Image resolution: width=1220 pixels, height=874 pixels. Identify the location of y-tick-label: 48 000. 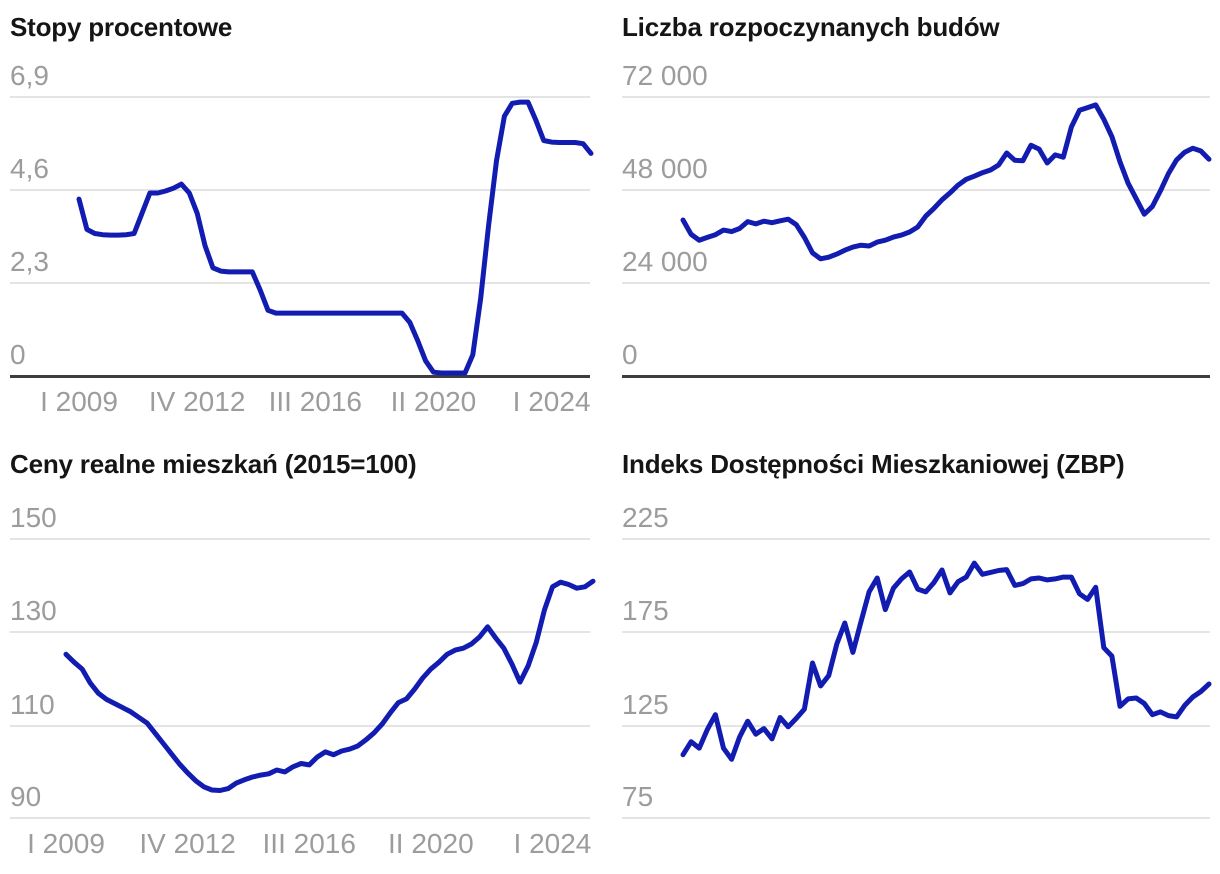
(665, 168).